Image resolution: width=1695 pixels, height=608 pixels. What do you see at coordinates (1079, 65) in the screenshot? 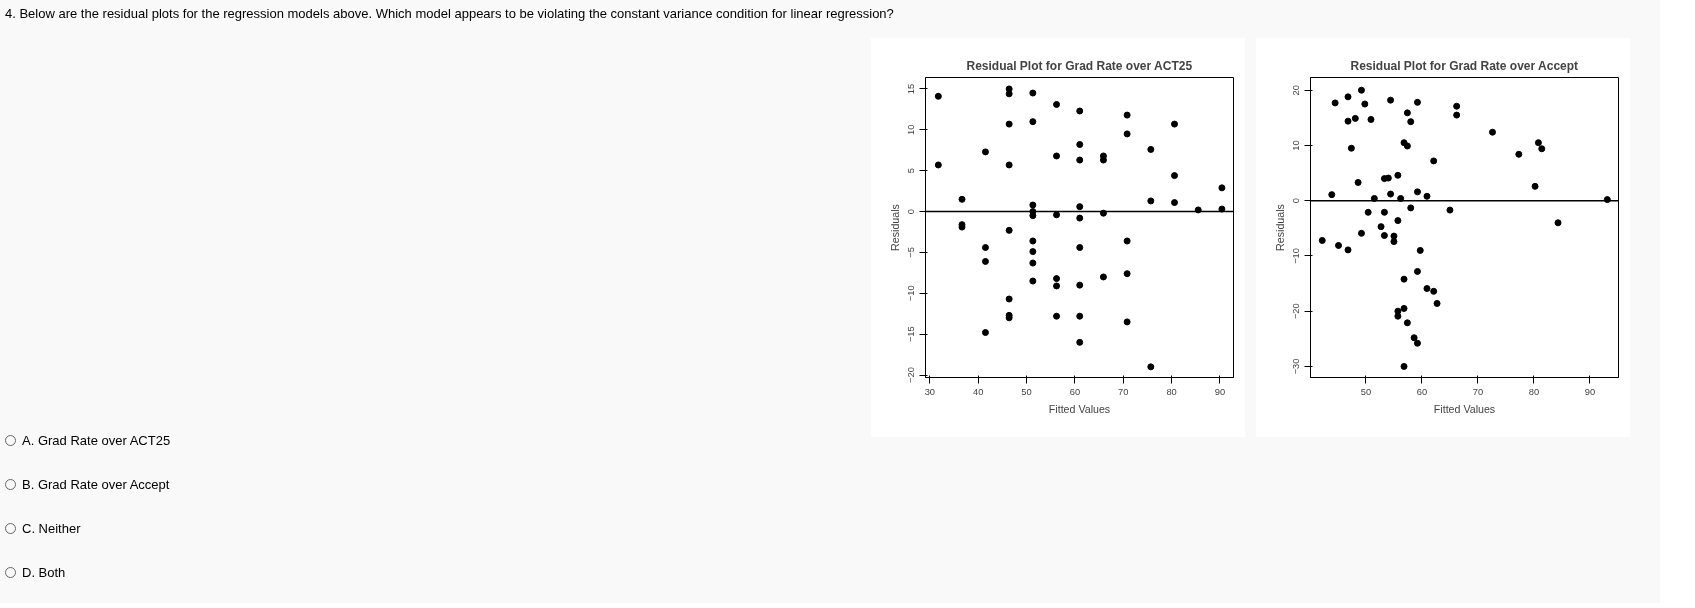
I see `chart-title: Residual Plot for Grad Rate over ACT25` at bounding box center [1079, 65].